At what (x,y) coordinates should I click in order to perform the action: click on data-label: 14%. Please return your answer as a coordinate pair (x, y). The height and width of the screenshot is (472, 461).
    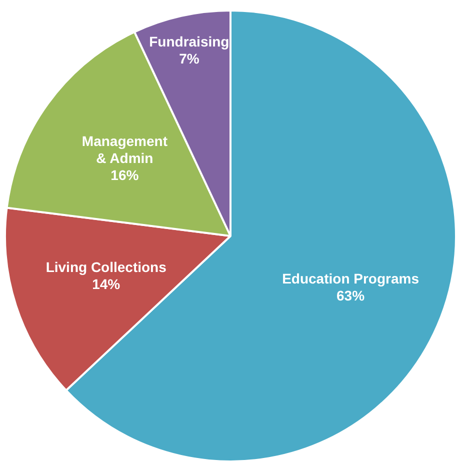
    Looking at the image, I should click on (106, 284).